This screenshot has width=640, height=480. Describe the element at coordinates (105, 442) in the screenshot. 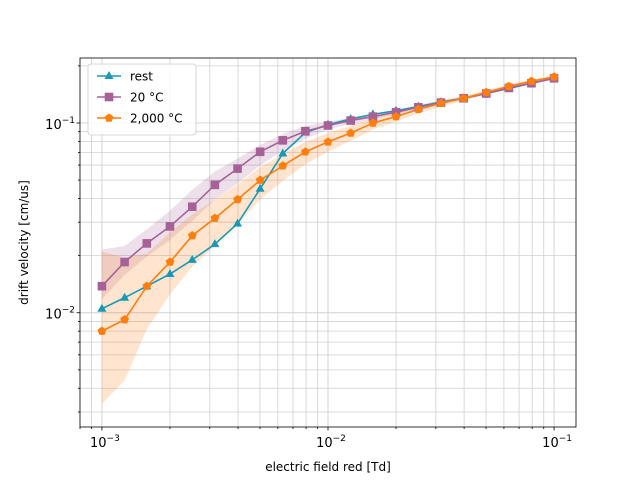

I see `x-tick-label: 10⁻³` at that location.